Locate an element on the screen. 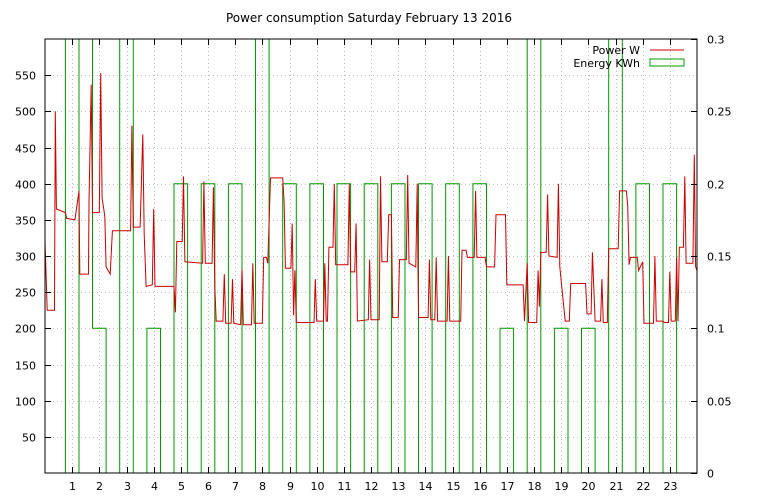 Image resolution: width=768 pixels, height=500 pixels. y2-tick-label: 0.3 is located at coordinates (716, 40).